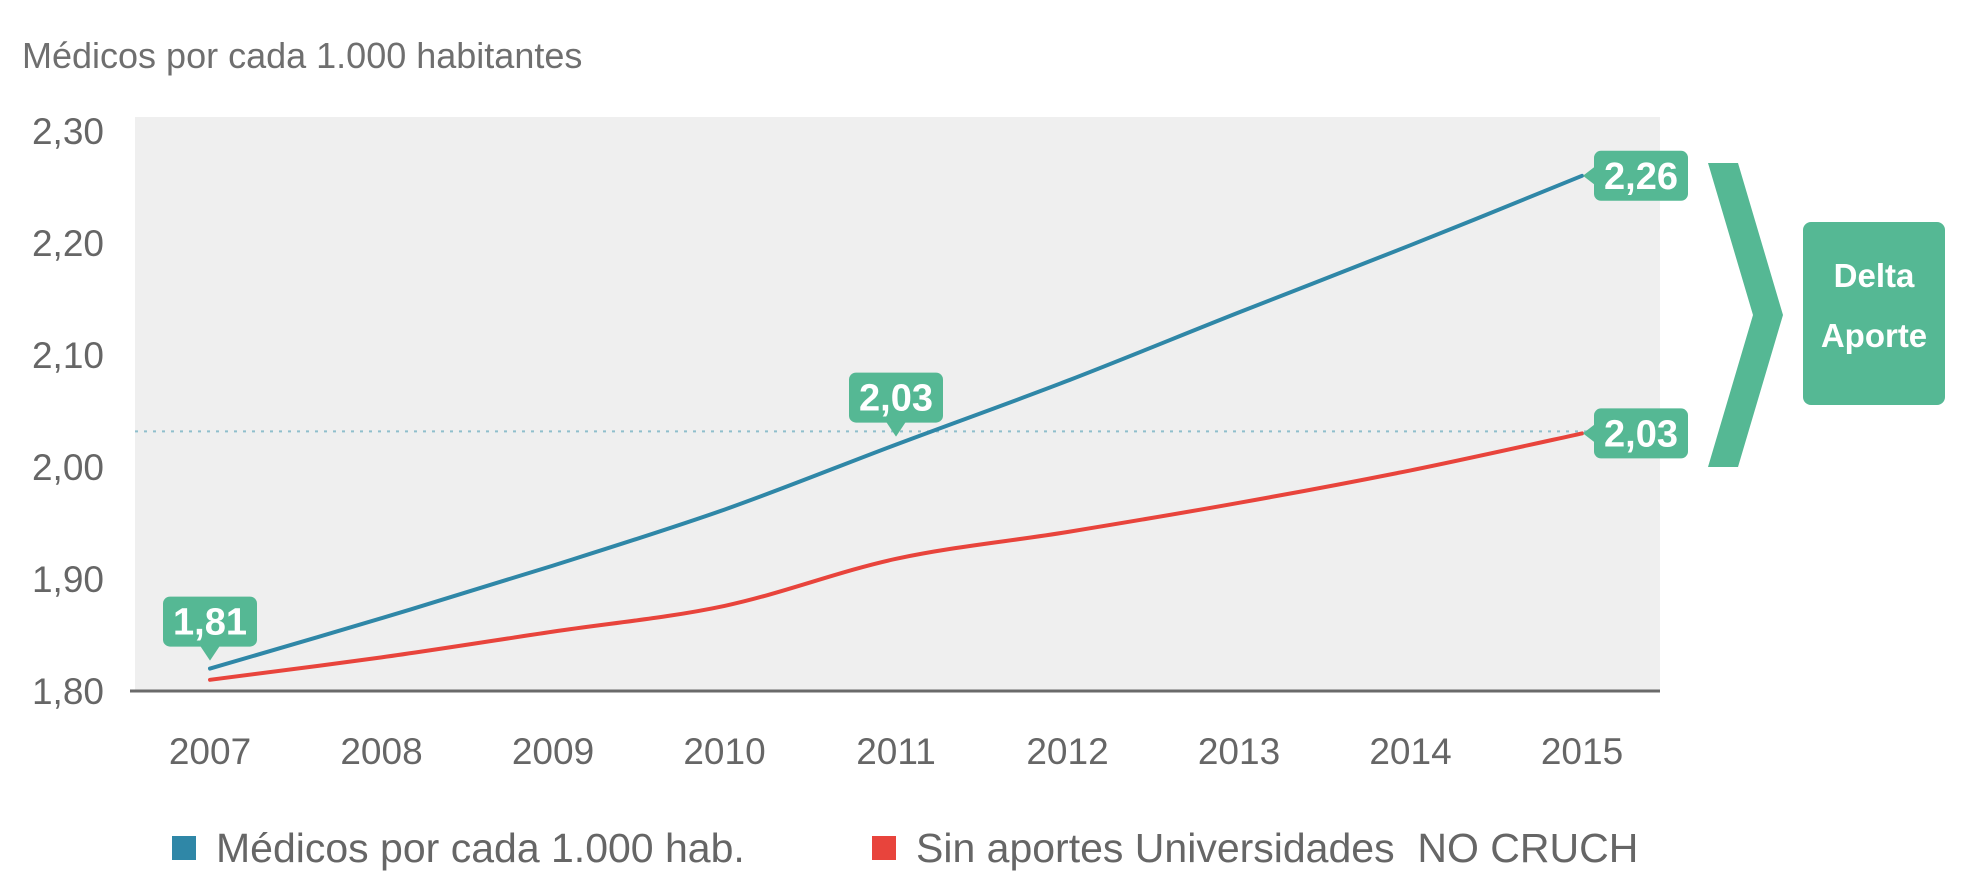  What do you see at coordinates (1410, 751) in the screenshot?
I see `x-tick-label: 2014` at bounding box center [1410, 751].